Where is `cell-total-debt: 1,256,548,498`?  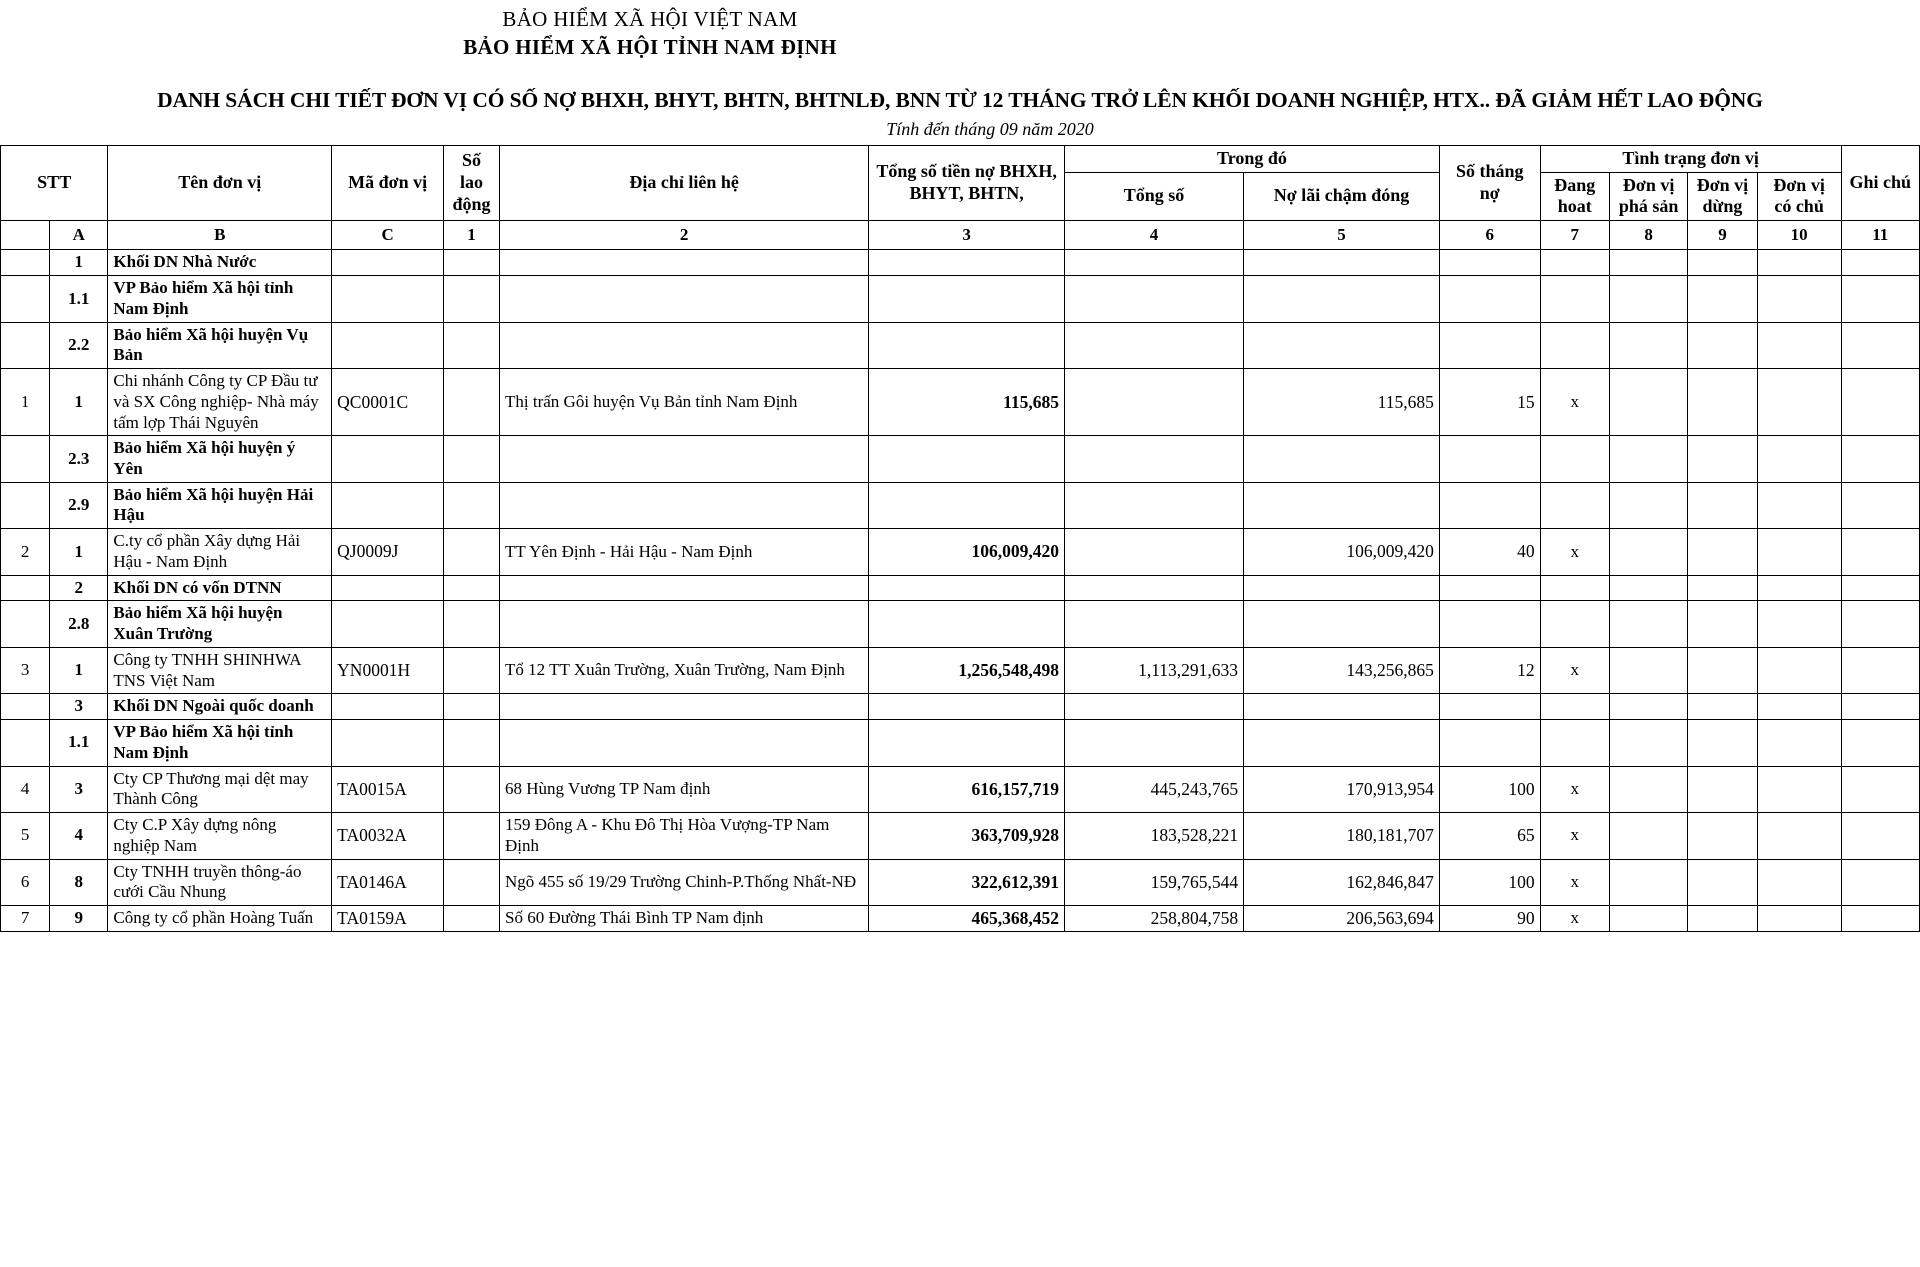 cell-total-debt: 1,256,548,498 is located at coordinates (967, 670).